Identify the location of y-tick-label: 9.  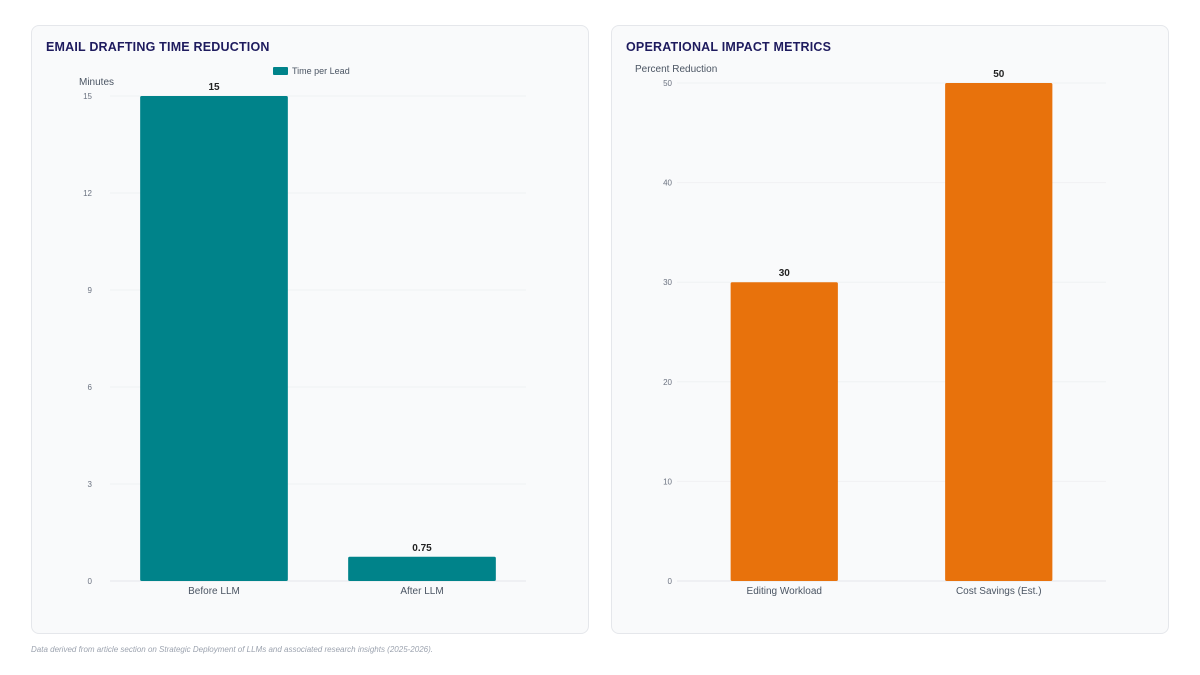
(90, 290).